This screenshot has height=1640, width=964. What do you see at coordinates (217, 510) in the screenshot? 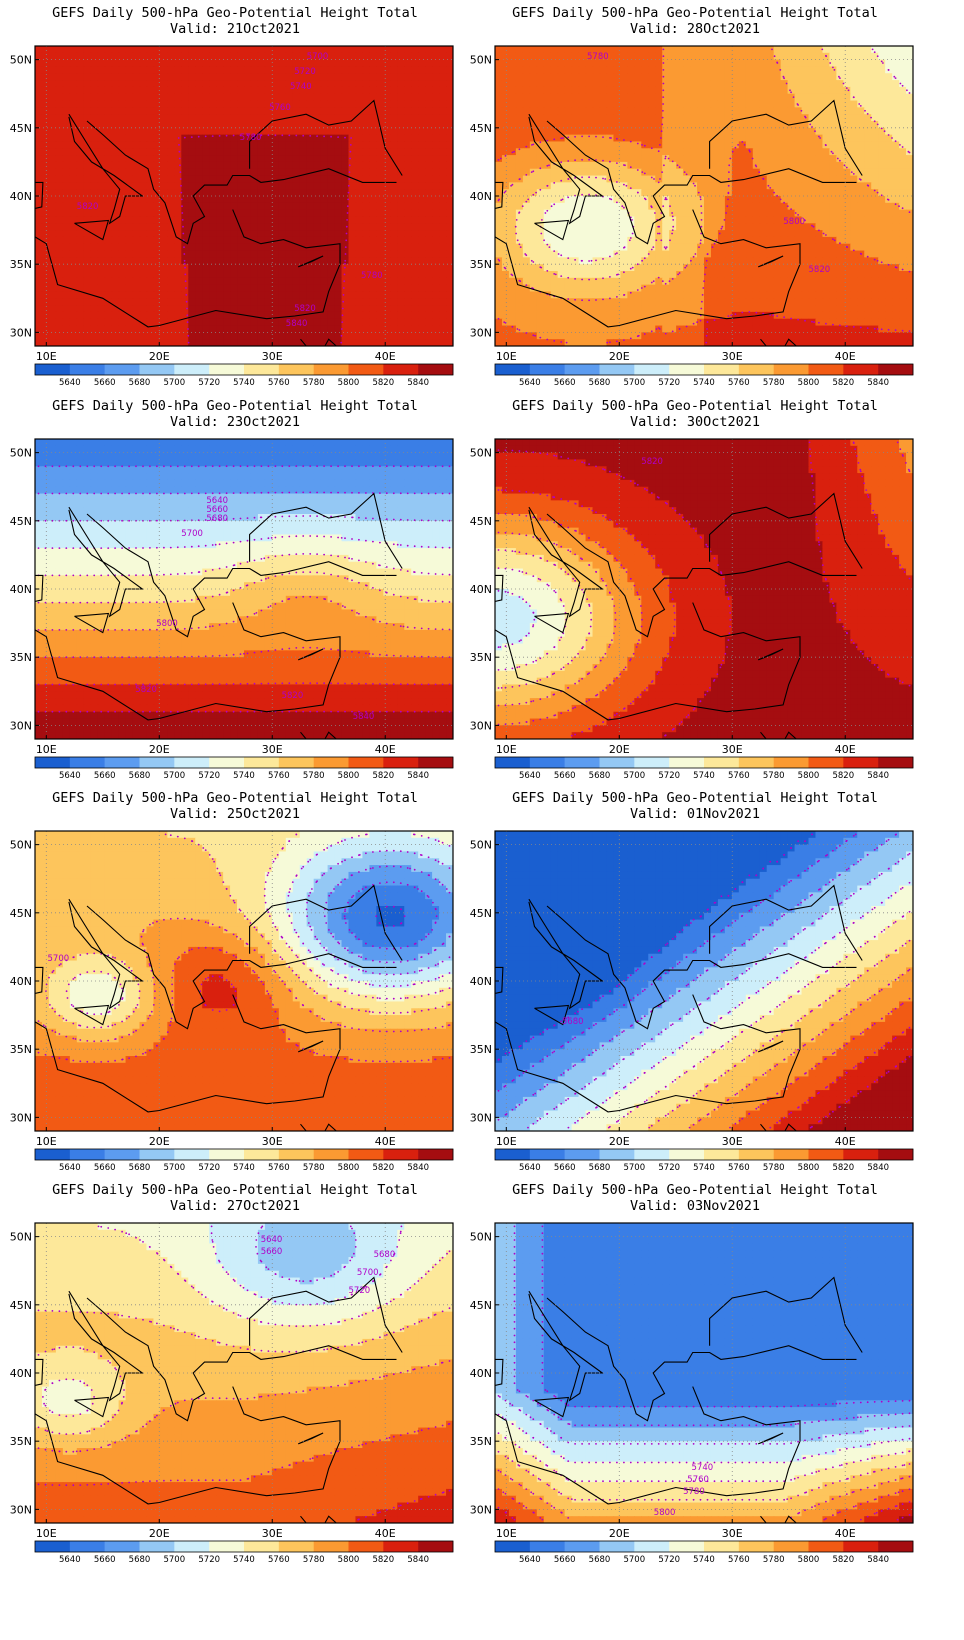
I see `contour-label: 5660` at bounding box center [217, 510].